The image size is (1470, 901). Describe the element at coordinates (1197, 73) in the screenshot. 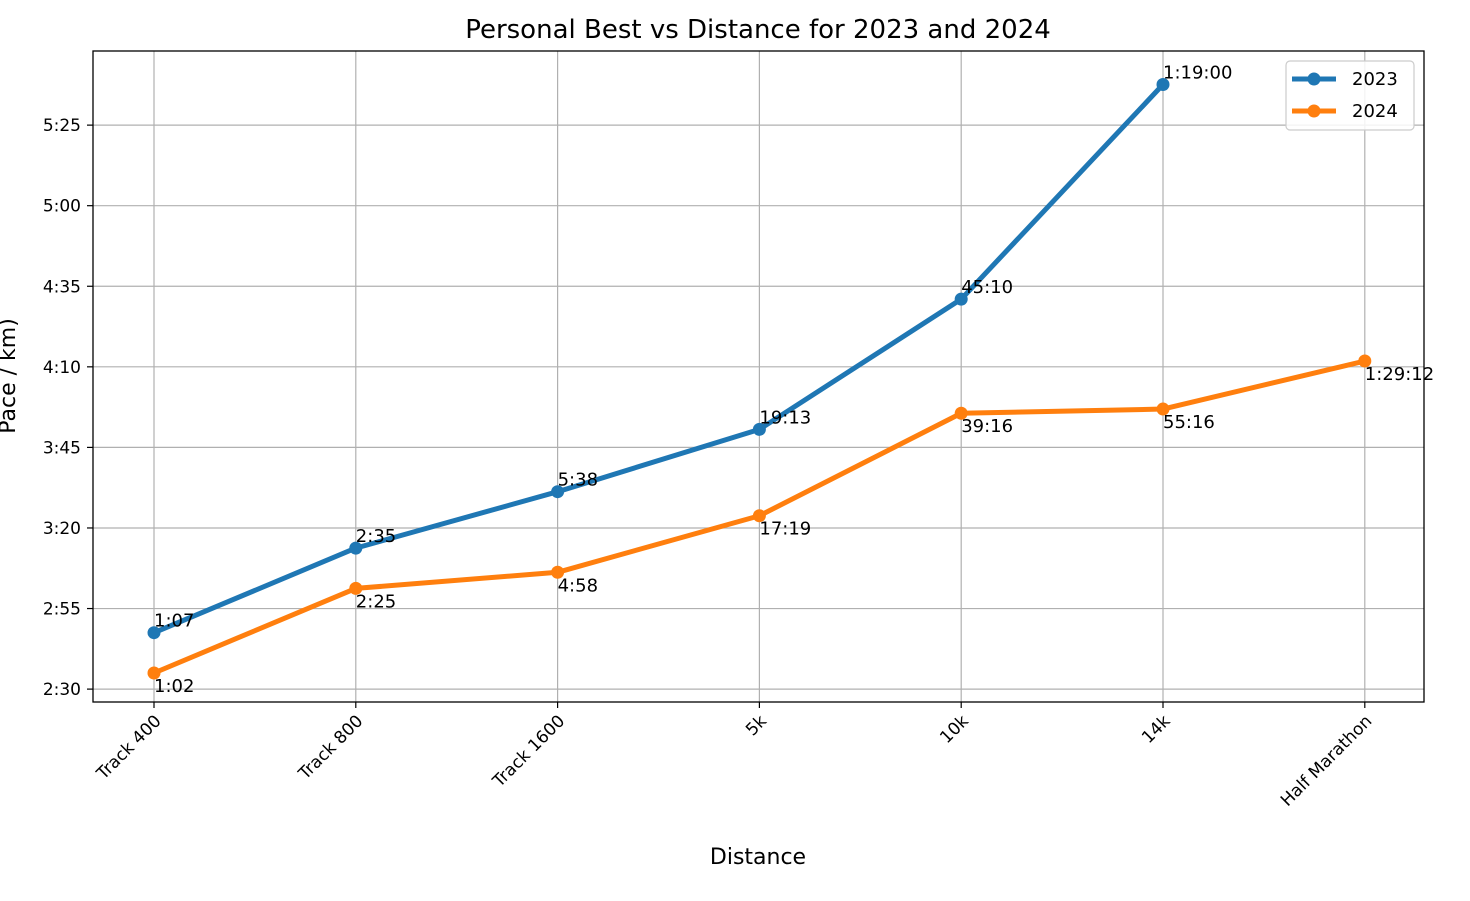

I see `data-label-2023: 1:19:00` at that location.